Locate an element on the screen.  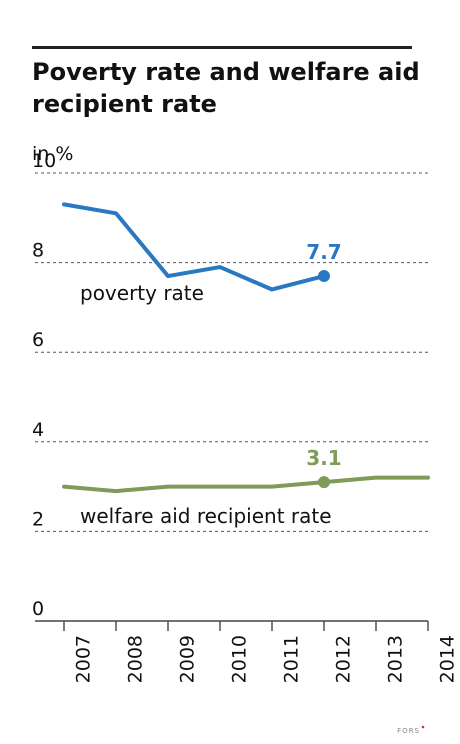
data-label: 3.1 is located at coordinates (323, 458).